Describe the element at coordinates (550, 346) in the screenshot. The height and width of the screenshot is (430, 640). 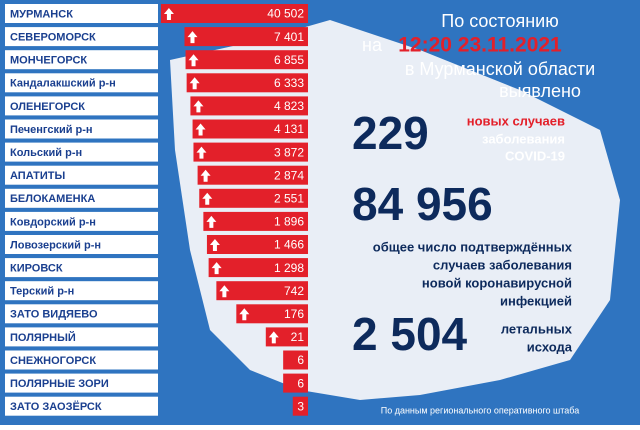
I see `deaths-label: исхода` at that location.